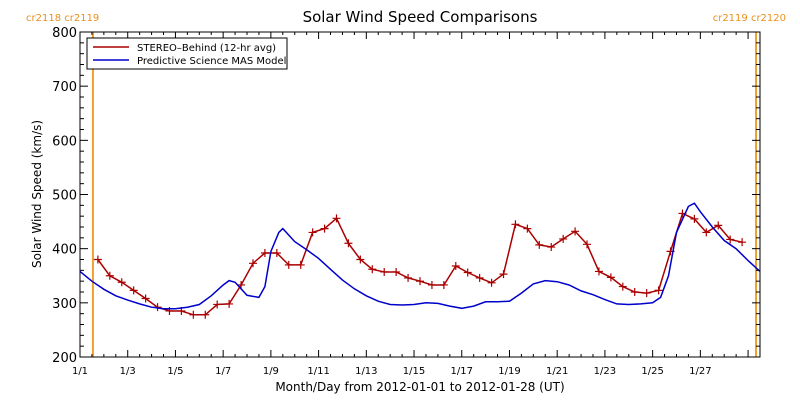  Describe the element at coordinates (175, 371) in the screenshot. I see `x-tick-label: 1/5` at that location.